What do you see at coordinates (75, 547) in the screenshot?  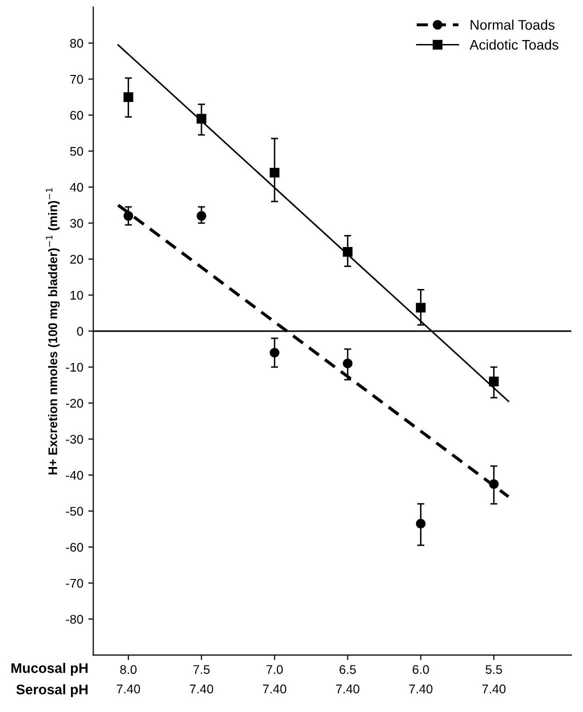 I see `y-tick-label: -60` at bounding box center [75, 547].